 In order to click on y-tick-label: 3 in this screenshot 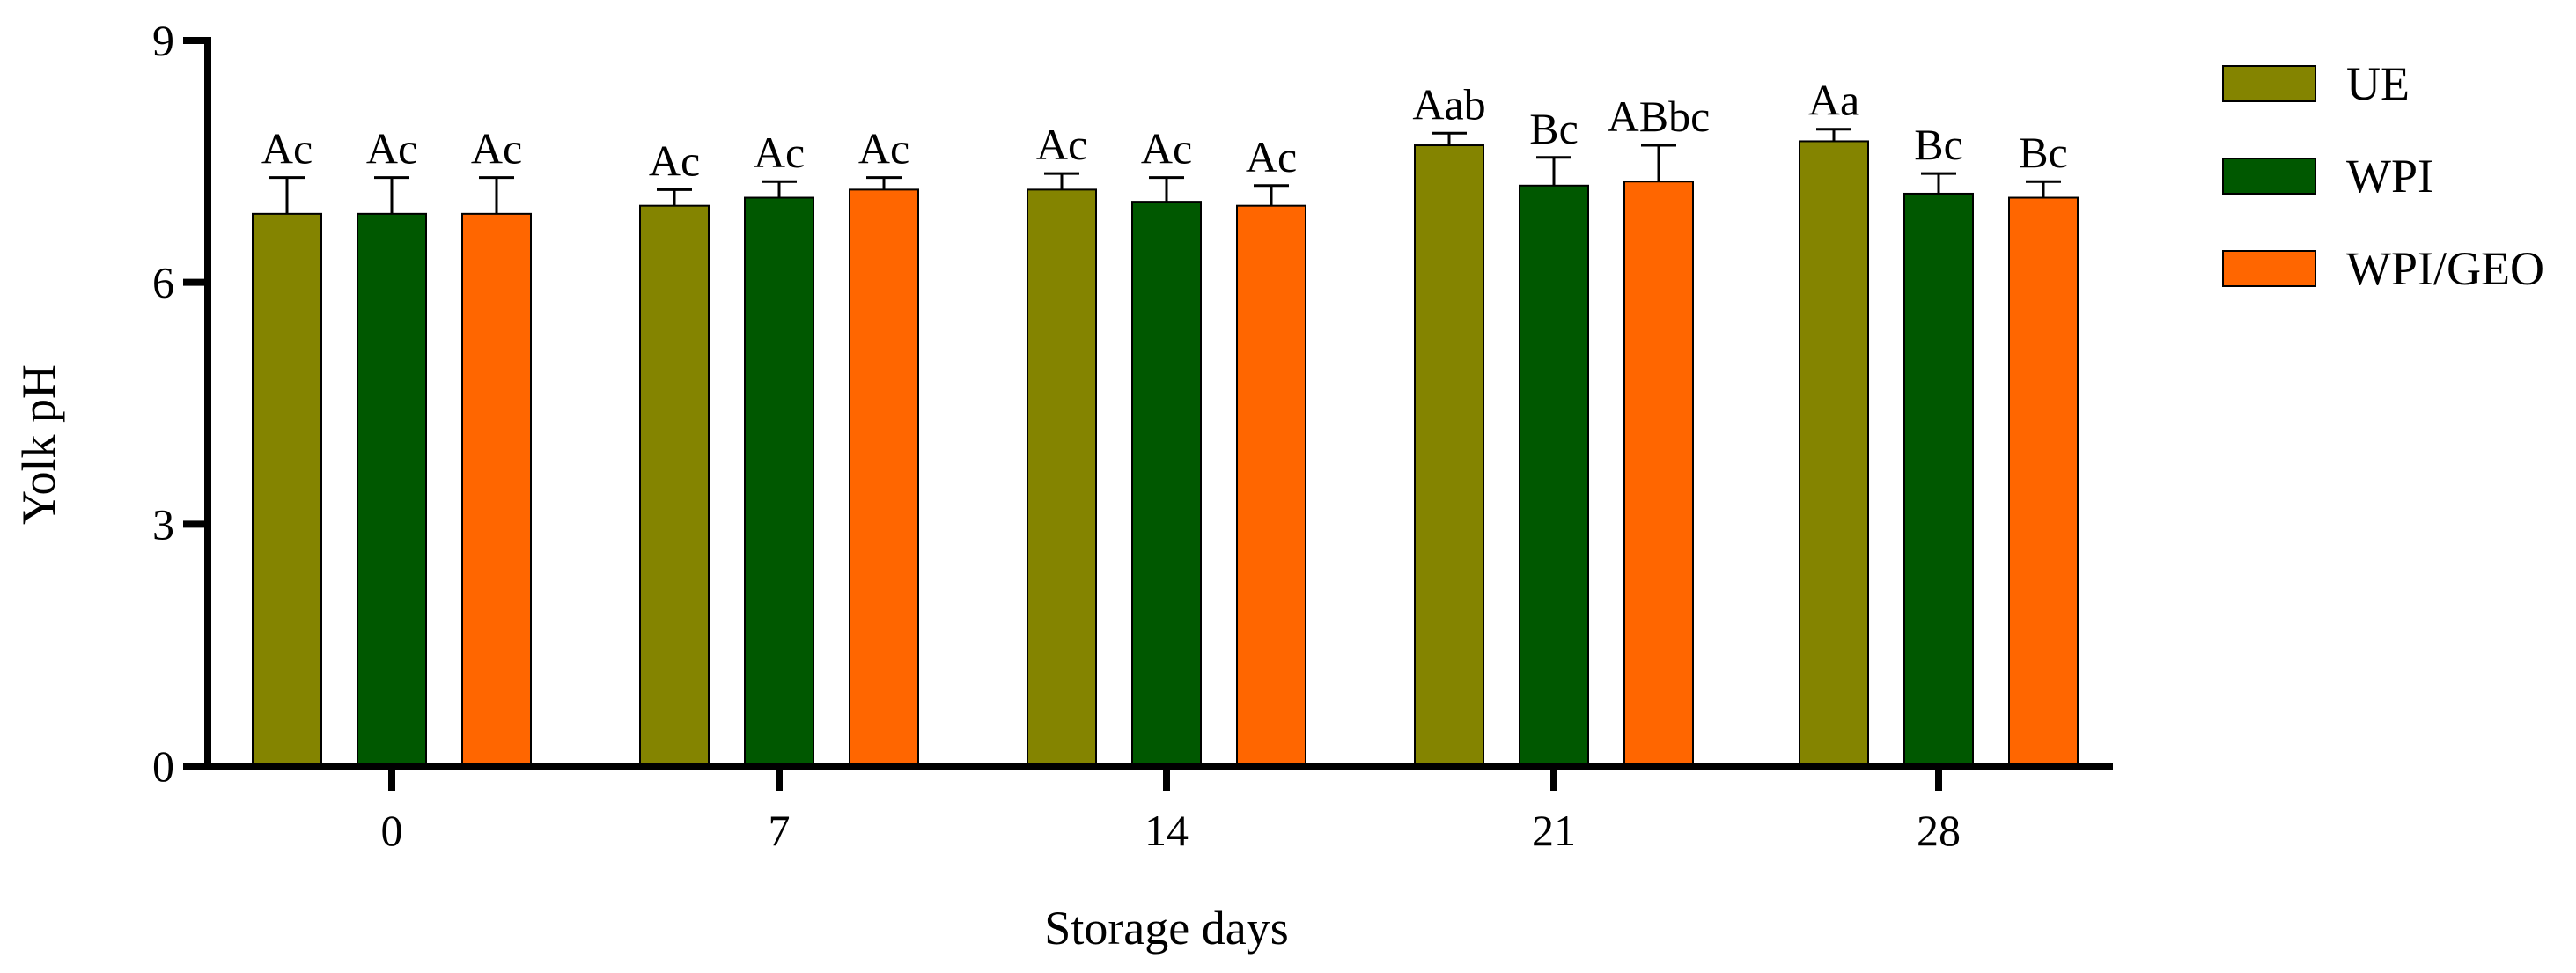, I will do `click(163, 524)`.